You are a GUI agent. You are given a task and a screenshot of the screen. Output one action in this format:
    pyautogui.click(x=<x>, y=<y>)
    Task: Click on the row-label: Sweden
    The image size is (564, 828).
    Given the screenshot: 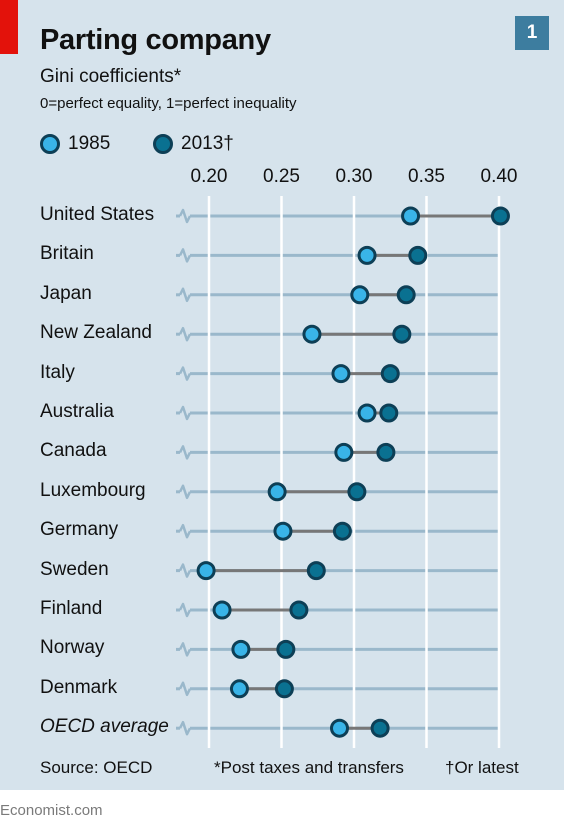 What is the action you would take?
    pyautogui.click(x=74, y=569)
    